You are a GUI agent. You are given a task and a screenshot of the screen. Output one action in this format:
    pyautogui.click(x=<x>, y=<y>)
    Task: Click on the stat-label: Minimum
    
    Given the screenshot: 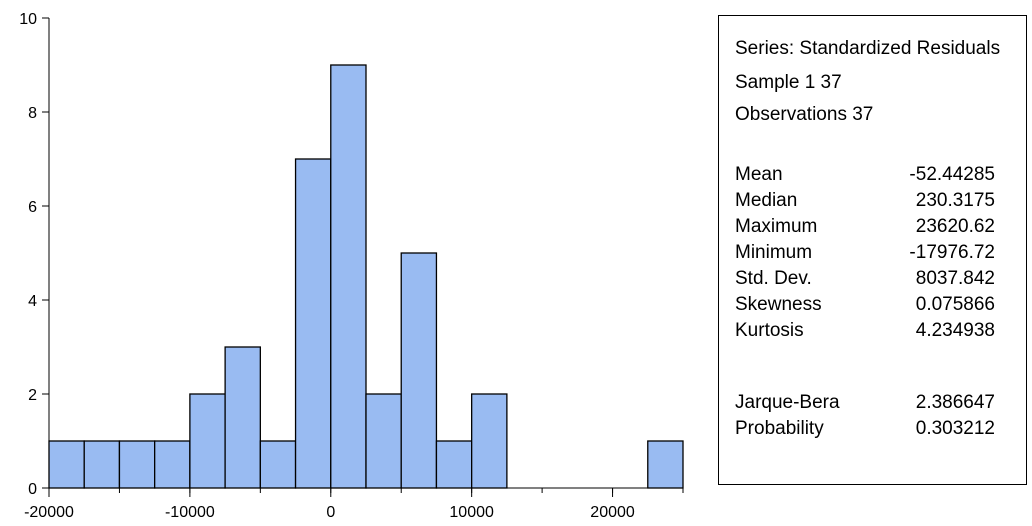 What is the action you would take?
    pyautogui.click(x=774, y=252)
    